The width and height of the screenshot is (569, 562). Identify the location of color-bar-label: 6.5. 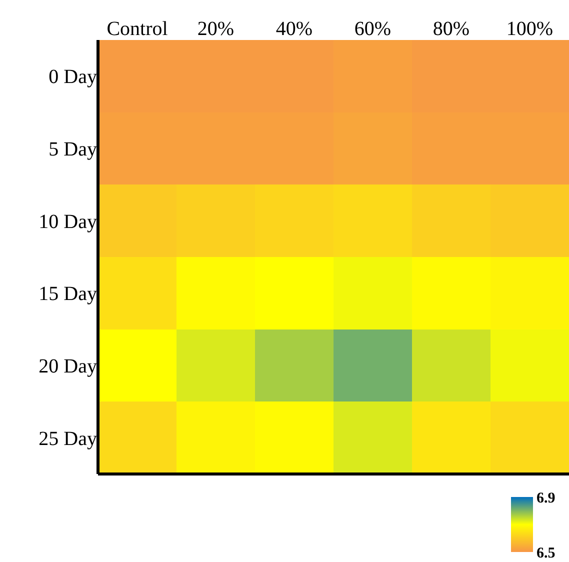
(546, 553).